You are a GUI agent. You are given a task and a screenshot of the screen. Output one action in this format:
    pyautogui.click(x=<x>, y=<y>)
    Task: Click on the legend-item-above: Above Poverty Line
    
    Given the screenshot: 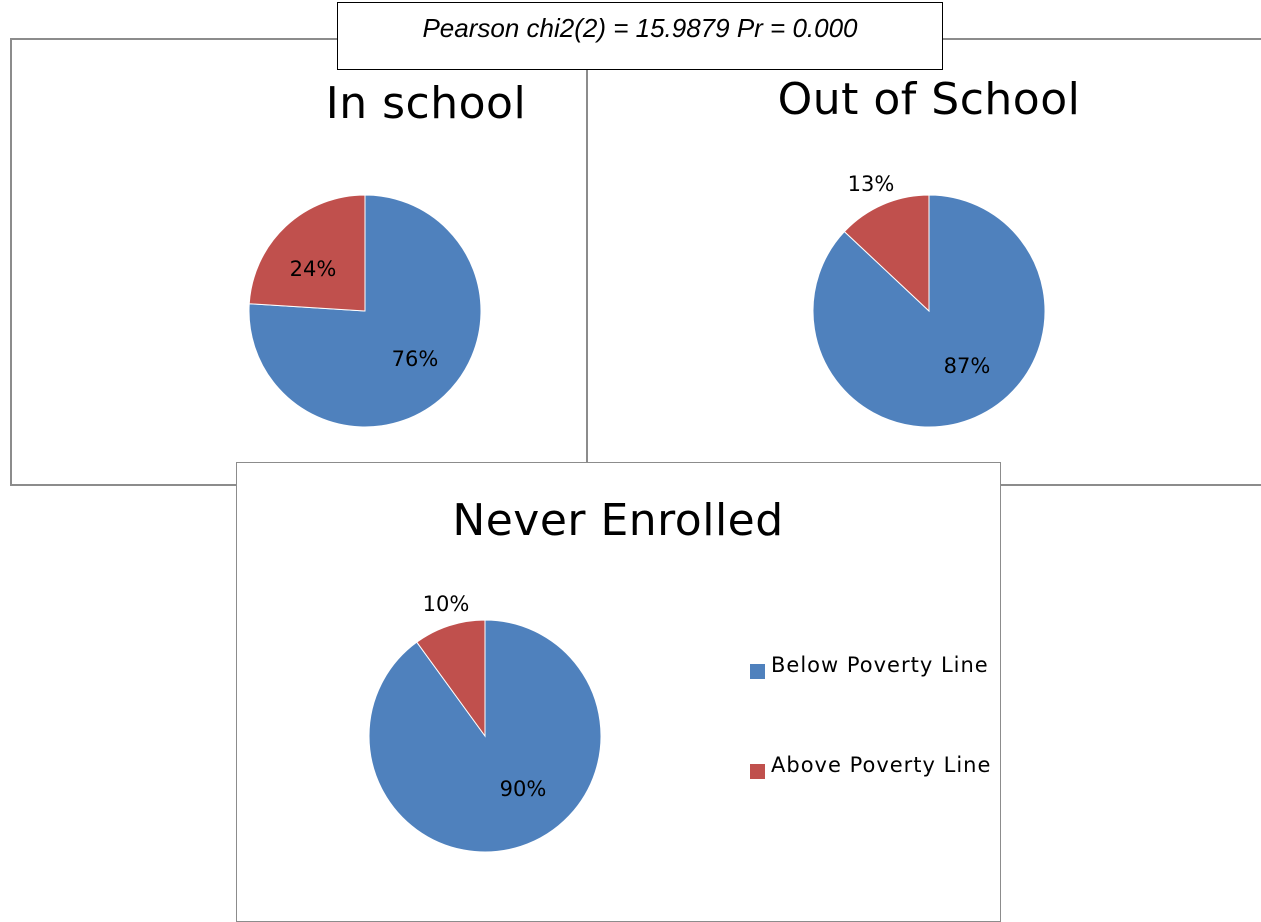 What is the action you would take?
    pyautogui.click(x=875, y=769)
    